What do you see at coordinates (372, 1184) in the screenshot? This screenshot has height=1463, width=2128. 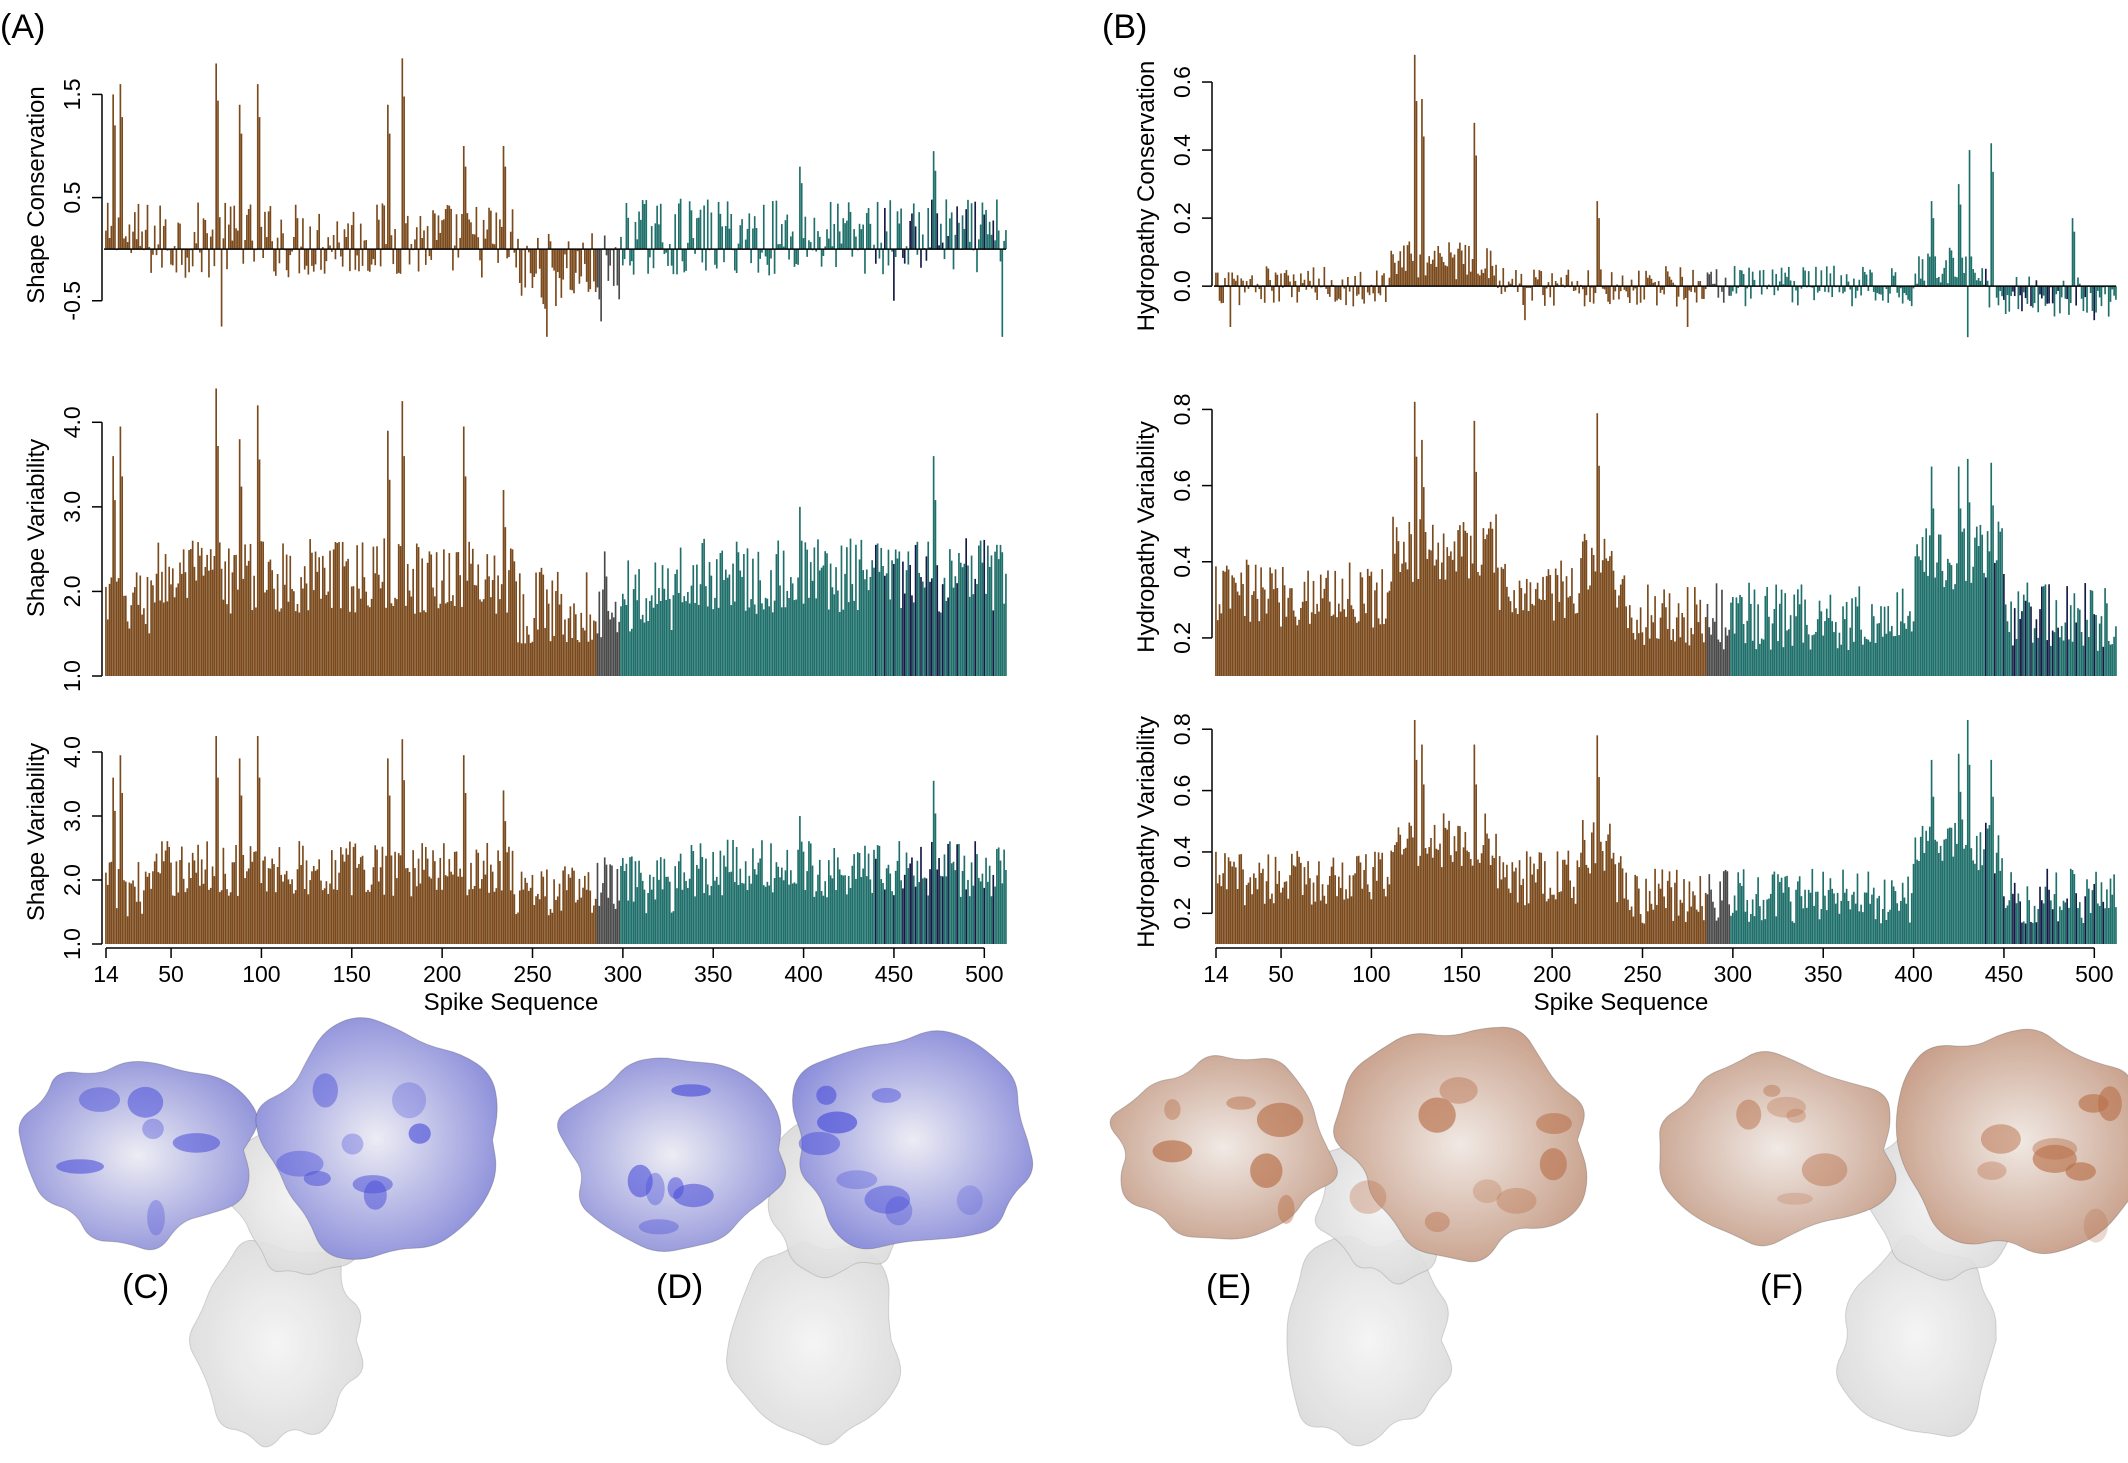 I see `structure-c-patch` at bounding box center [372, 1184].